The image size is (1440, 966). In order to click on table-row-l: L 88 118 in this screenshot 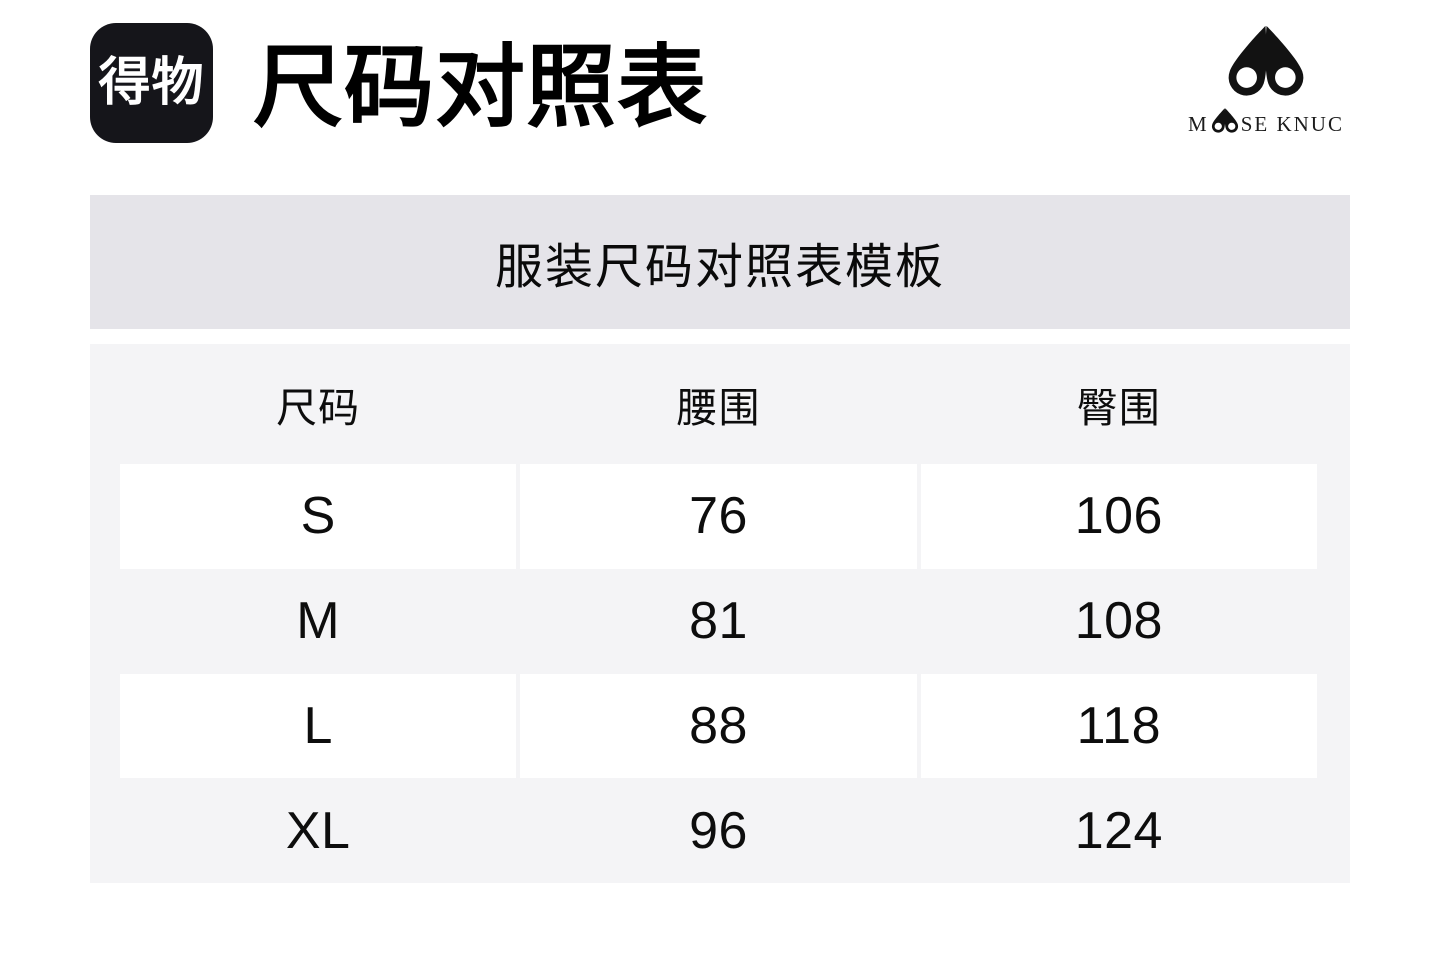, I will do `click(718, 726)`.